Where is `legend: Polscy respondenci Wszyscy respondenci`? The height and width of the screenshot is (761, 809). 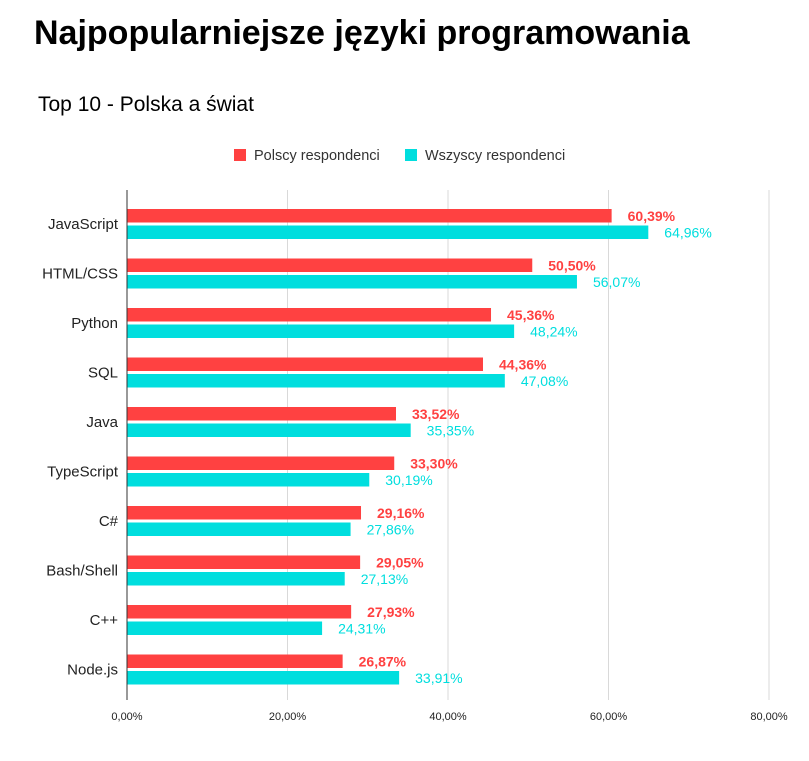 legend: Polscy respondenci Wszyscy respondenci is located at coordinates (399, 156).